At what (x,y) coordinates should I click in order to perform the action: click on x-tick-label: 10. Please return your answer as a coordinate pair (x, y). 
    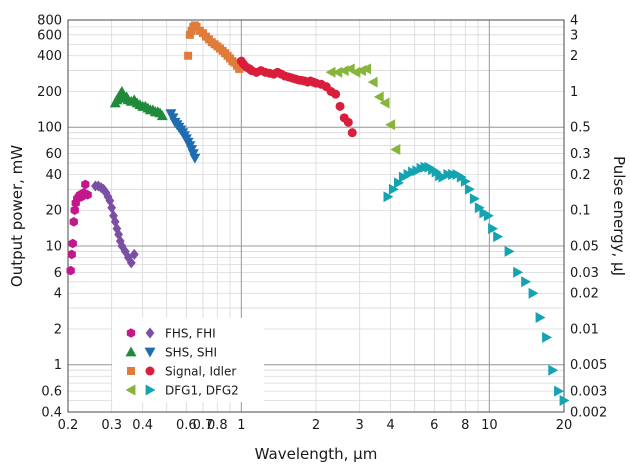
    Looking at the image, I should click on (489, 425).